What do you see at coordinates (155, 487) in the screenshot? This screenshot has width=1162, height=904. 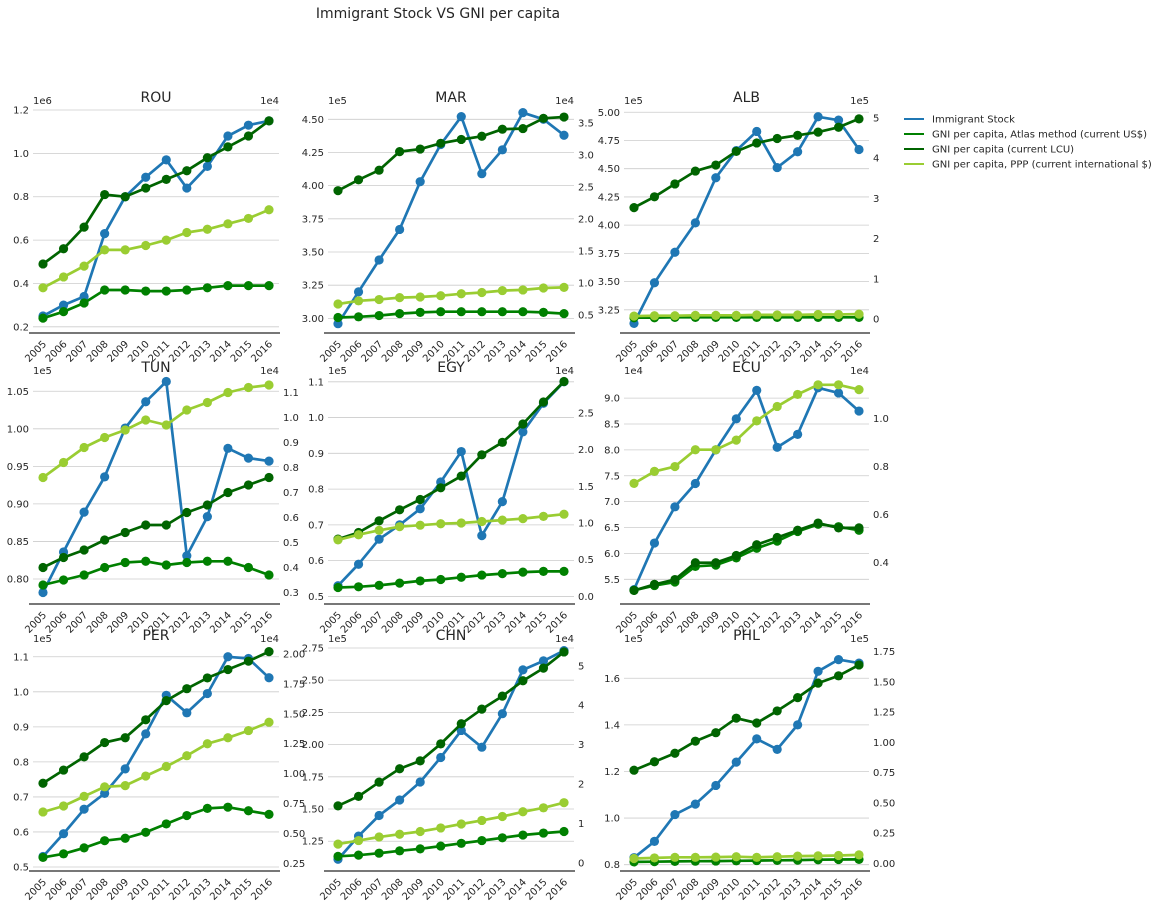 I see `series-line-tun-immigrant` at bounding box center [155, 487].